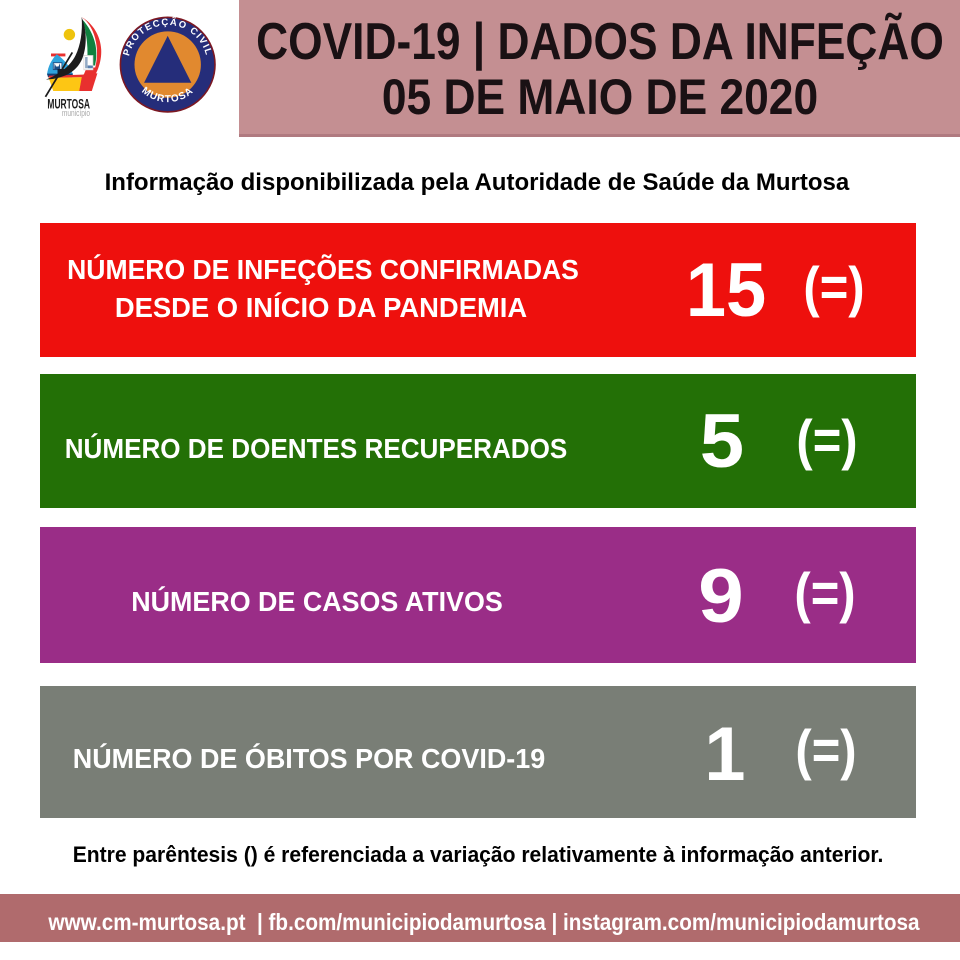 The width and height of the screenshot is (960, 960). Describe the element at coordinates (76, 113) in the screenshot. I see `svg-text: município` at that location.